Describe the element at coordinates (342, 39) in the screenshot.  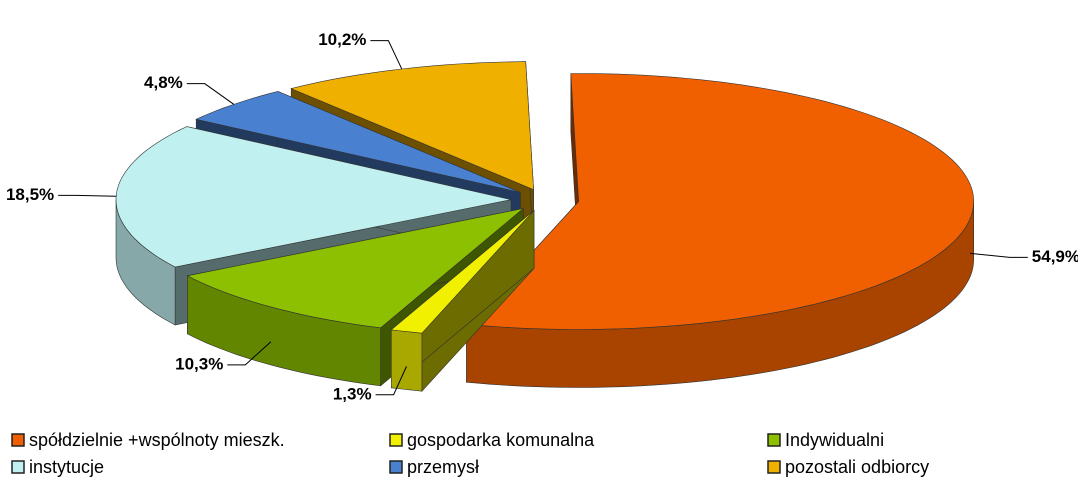
I see `data-label: 10,2%` at that location.